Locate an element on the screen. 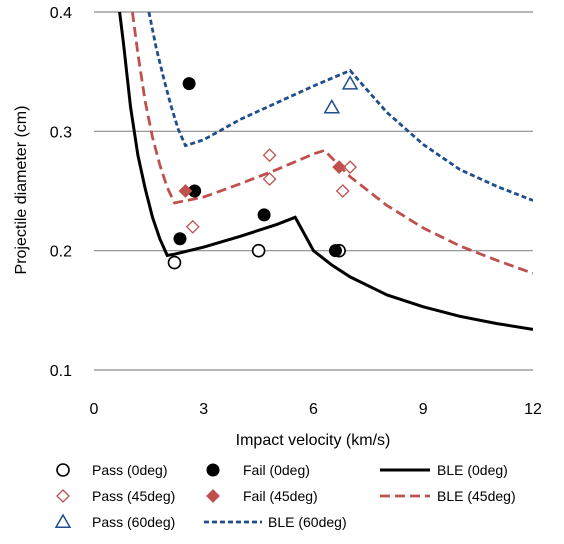  y-axis-title: Projectile diameter (cm) is located at coordinates (21, 190).